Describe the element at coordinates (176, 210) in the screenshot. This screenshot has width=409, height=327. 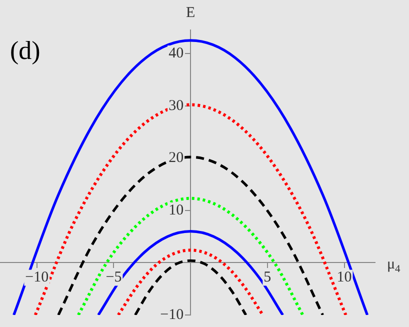
I see `y-tick-label: 10` at that location.